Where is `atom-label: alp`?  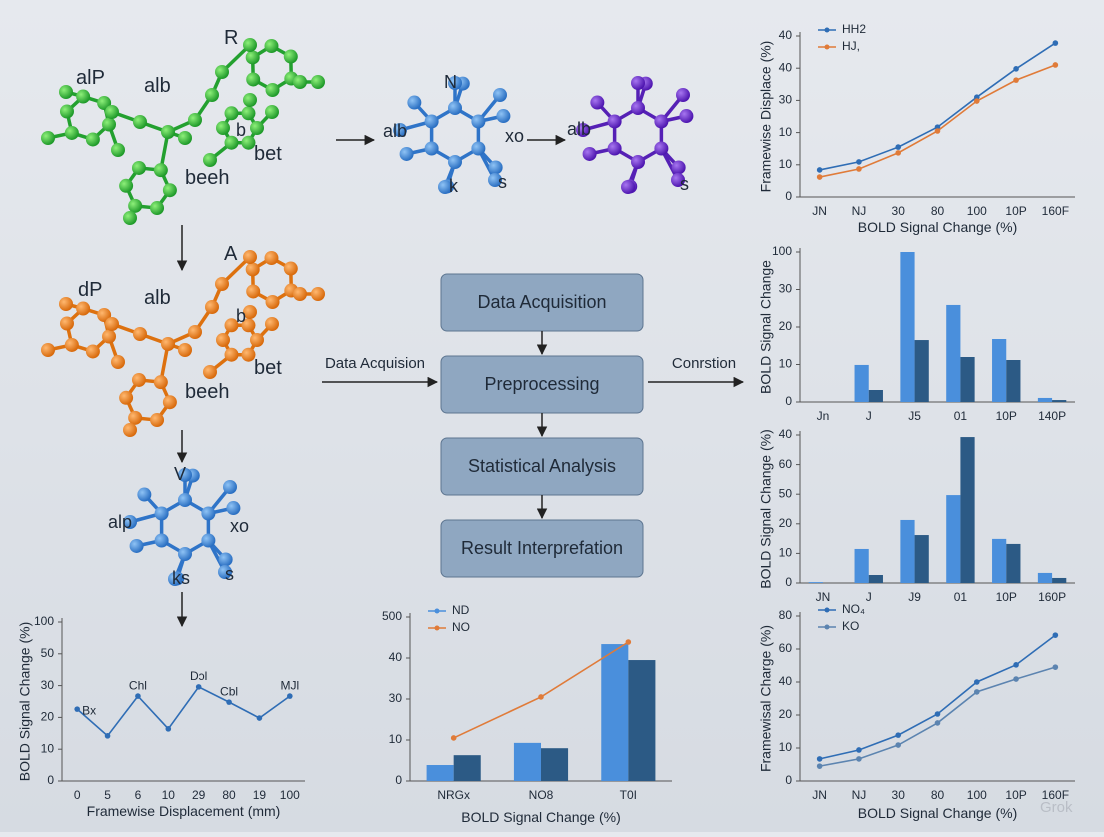 atom-label: alp is located at coordinates (120, 522).